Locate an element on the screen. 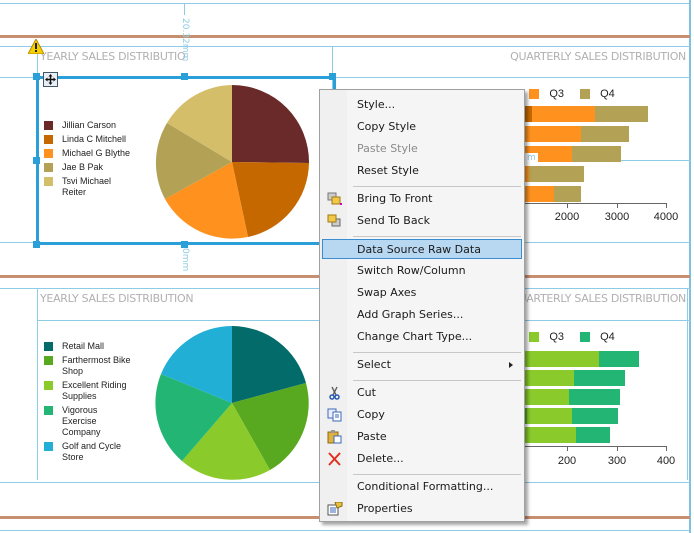 This screenshot has height=533, width=694. delete-x-icon is located at coordinates (334, 459).